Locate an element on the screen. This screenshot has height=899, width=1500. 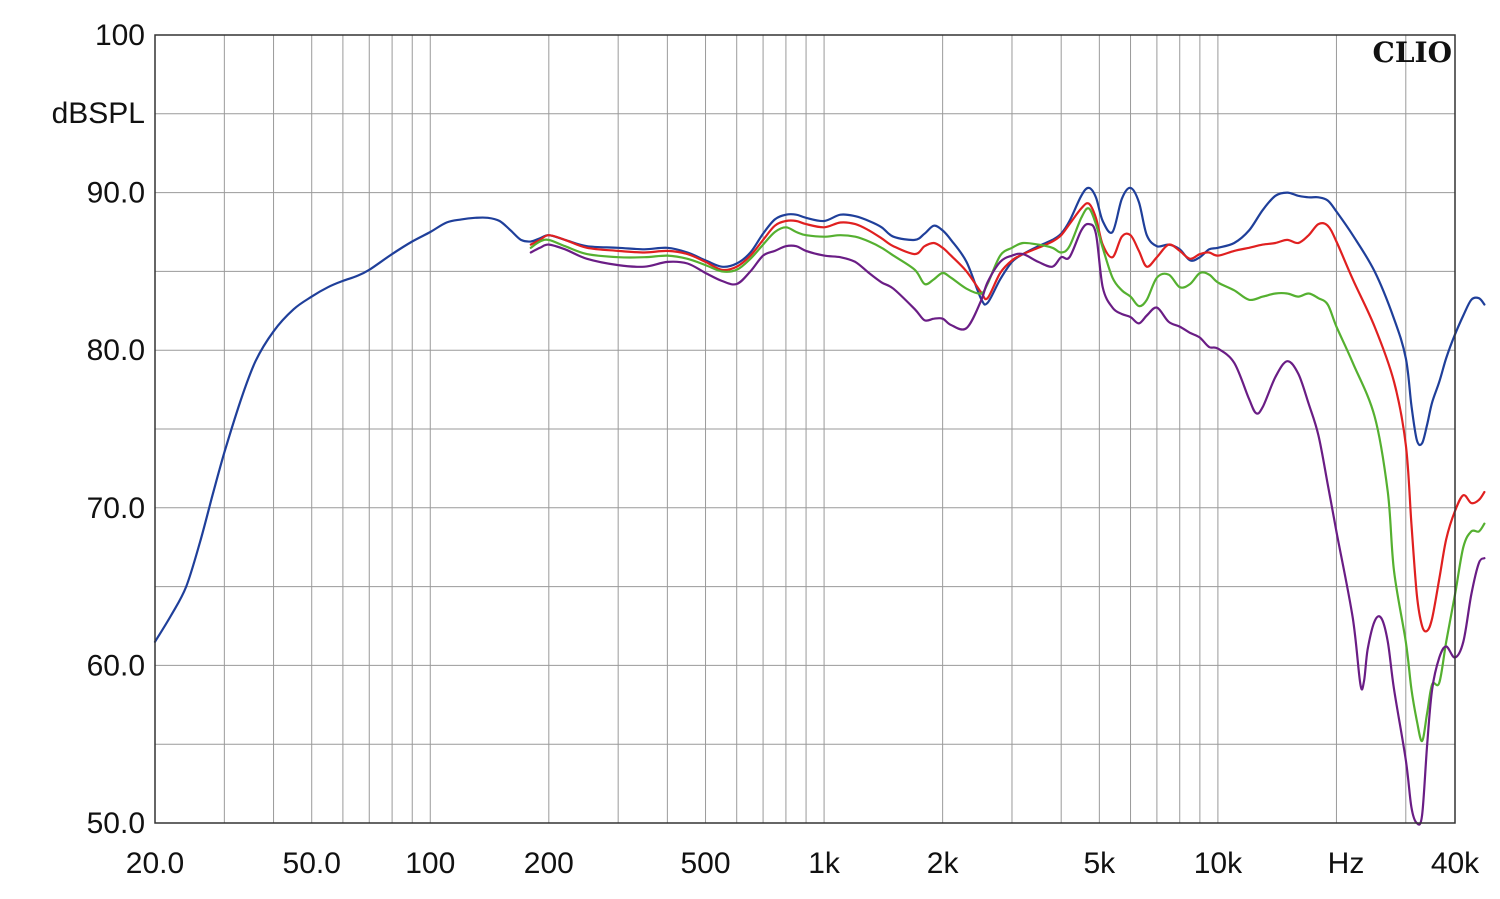
y-tick-label: 60.0 is located at coordinates (116, 665).